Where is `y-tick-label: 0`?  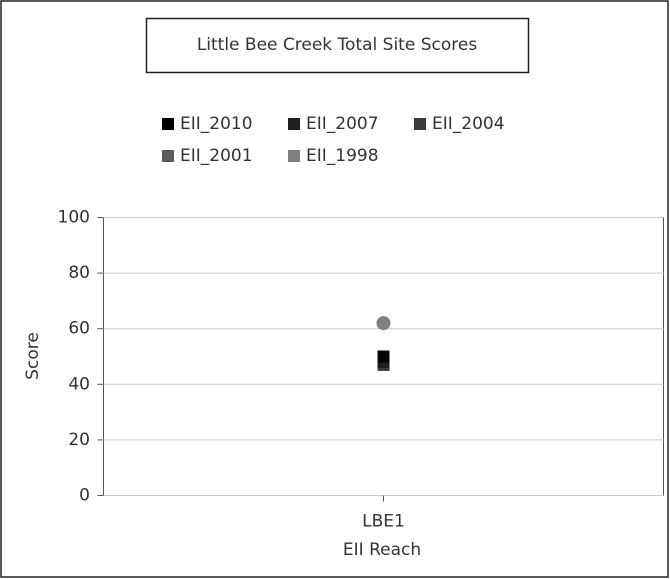
y-tick-label: 0 is located at coordinates (84, 496).